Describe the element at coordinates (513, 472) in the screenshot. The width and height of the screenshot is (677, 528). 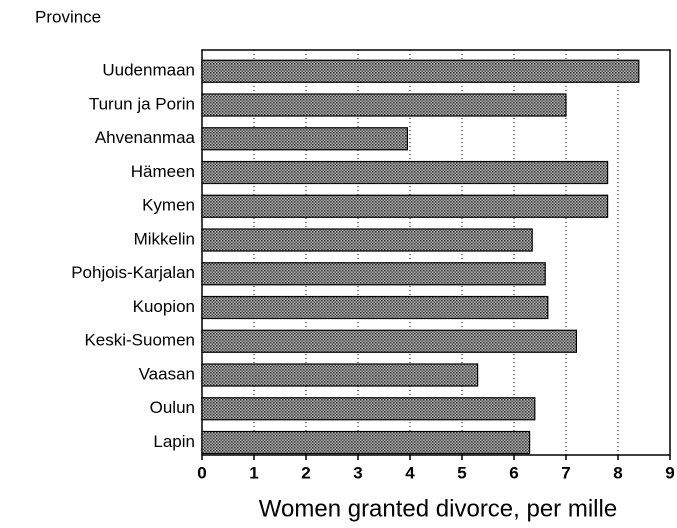
I see `x-tick-label: 6` at that location.